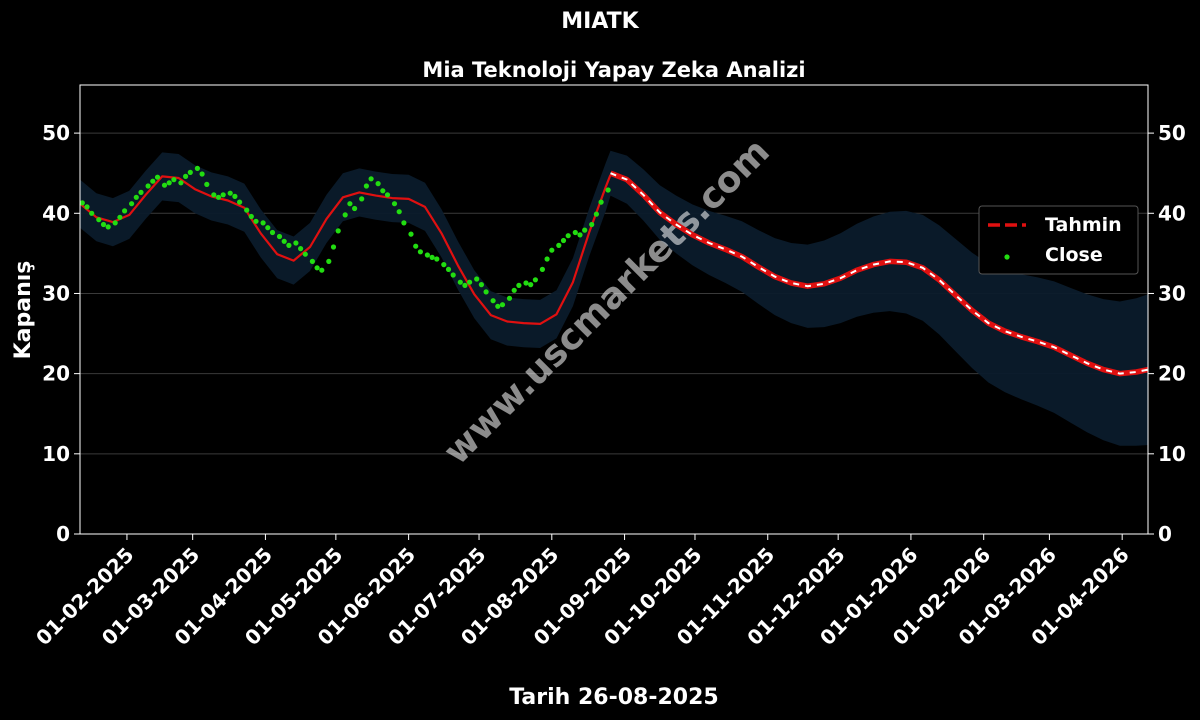  I want to click on legend-box, so click(1058, 240).